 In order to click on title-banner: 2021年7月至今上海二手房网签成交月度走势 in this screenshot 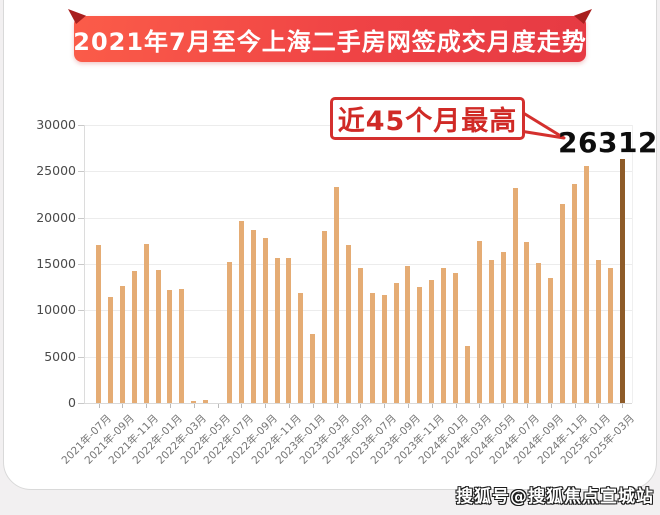, I will do `click(330, 35)`.